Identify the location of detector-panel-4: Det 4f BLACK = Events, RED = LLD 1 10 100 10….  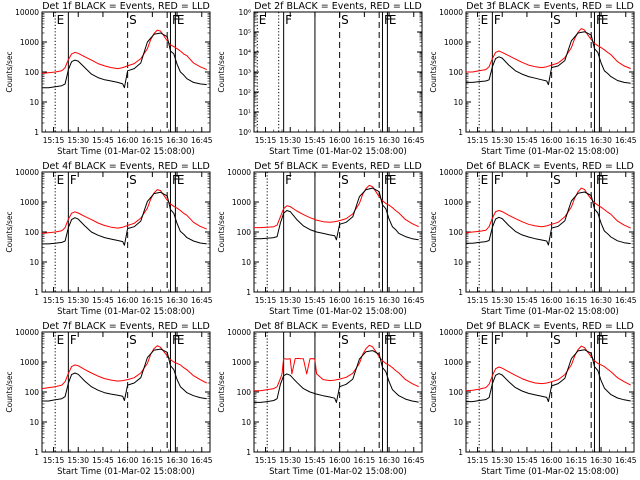
(109, 239).